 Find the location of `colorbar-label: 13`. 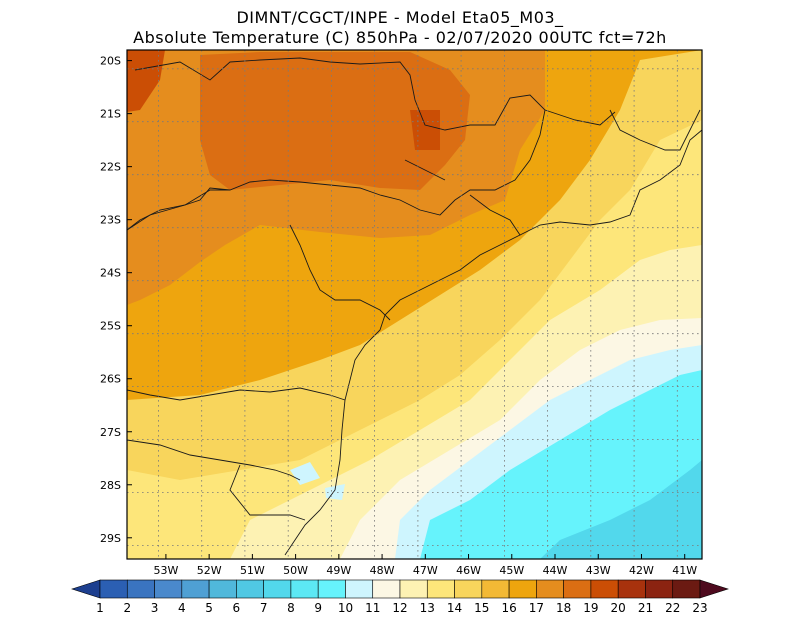

colorbar-label: 13 is located at coordinates (427, 608).